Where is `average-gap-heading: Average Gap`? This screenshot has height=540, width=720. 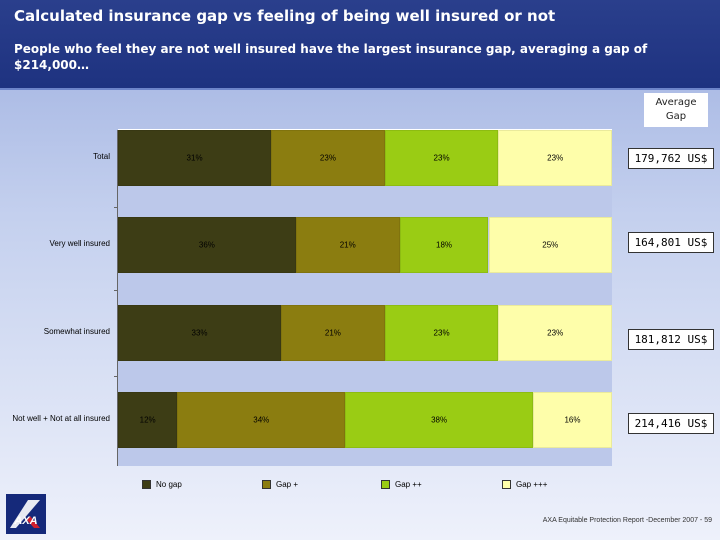
average-gap-heading: Average Gap is located at coordinates (676, 110).